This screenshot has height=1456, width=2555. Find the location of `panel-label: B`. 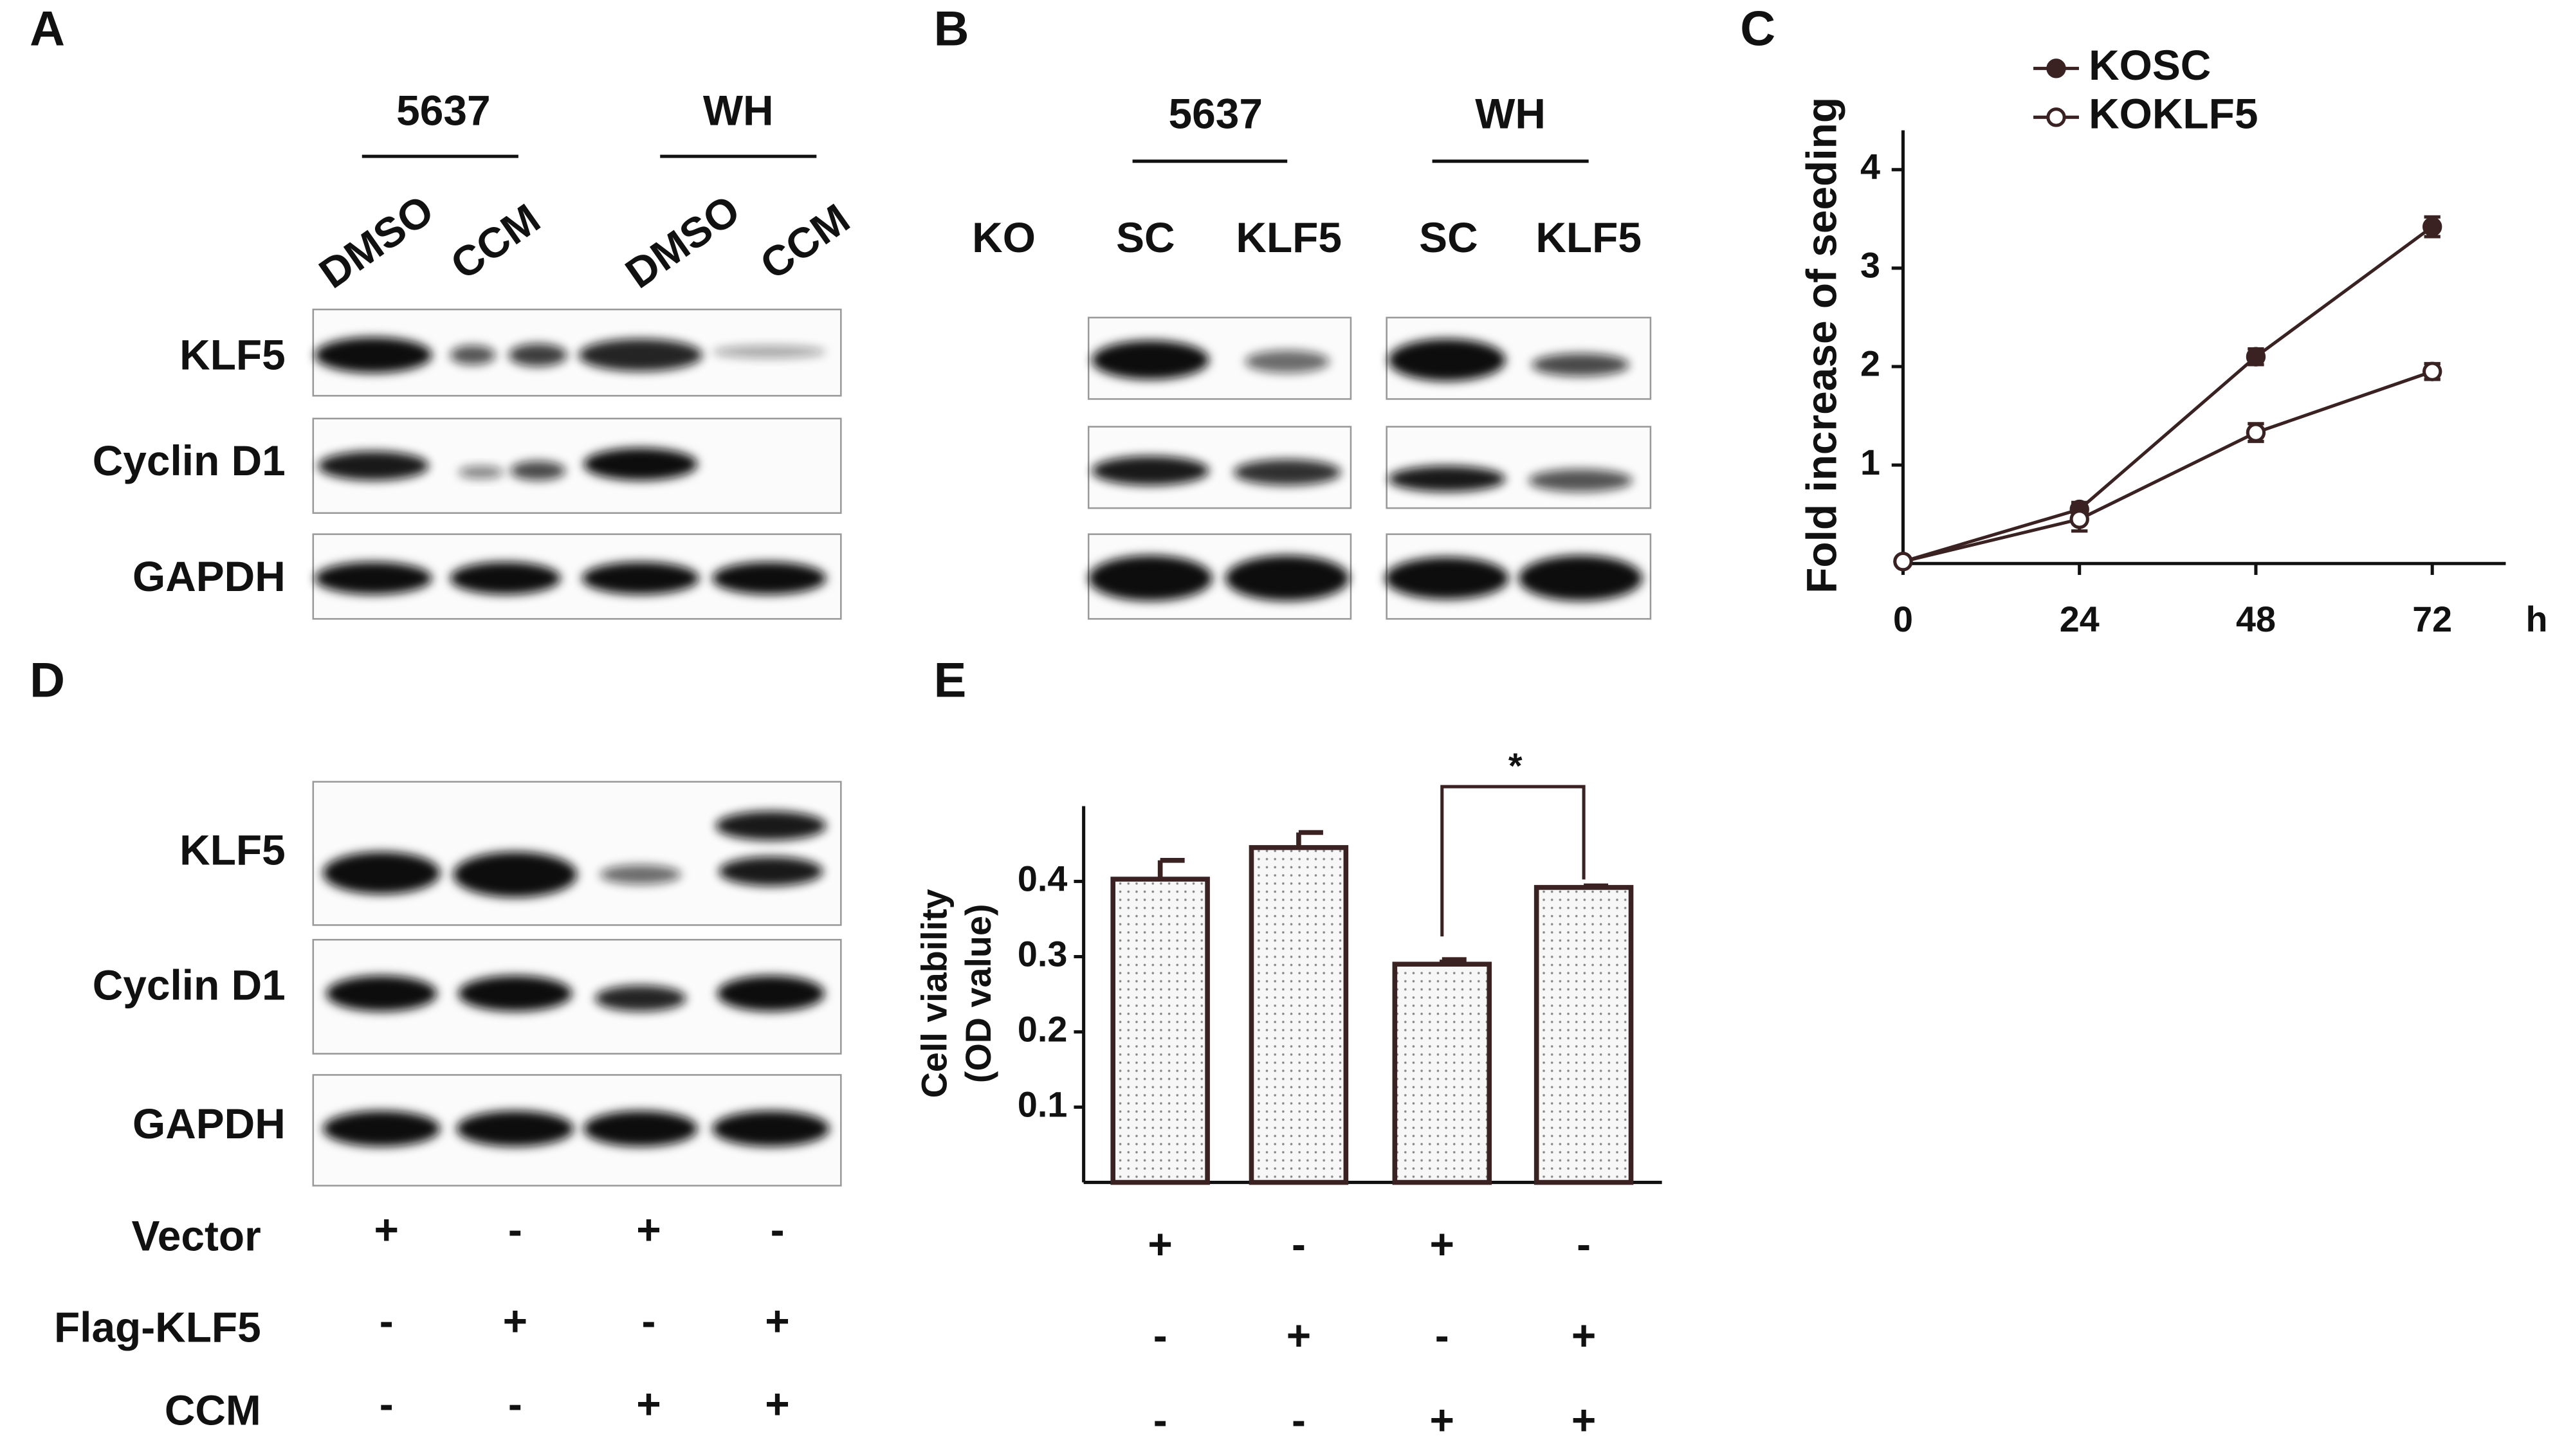

panel-label: B is located at coordinates (951, 30).